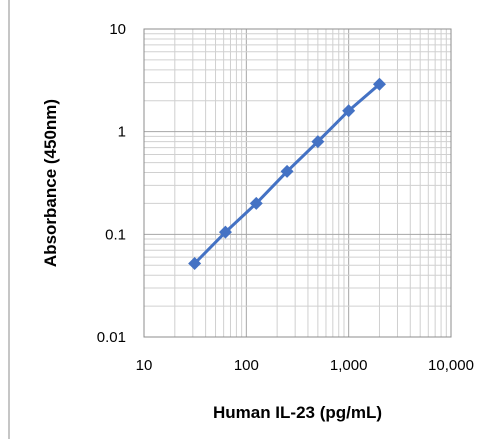  I want to click on y-tick-label: 1, so click(122, 132).